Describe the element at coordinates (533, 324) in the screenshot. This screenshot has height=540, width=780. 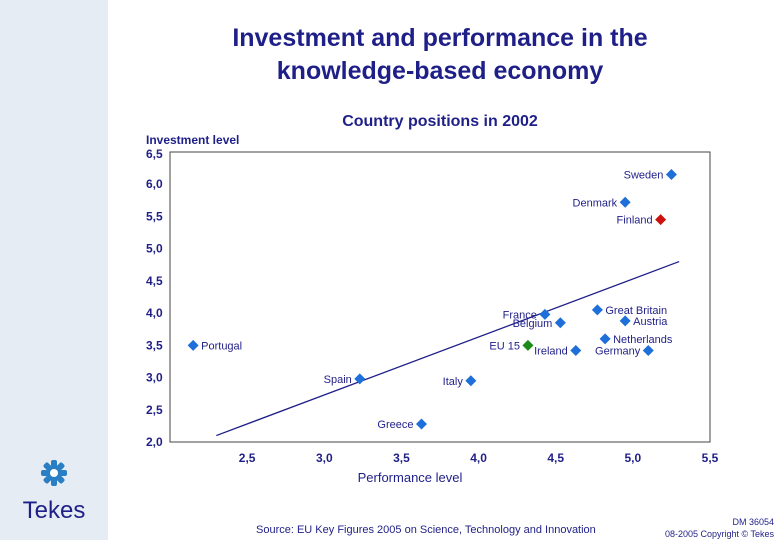
I see `data-label: Belgium` at that location.